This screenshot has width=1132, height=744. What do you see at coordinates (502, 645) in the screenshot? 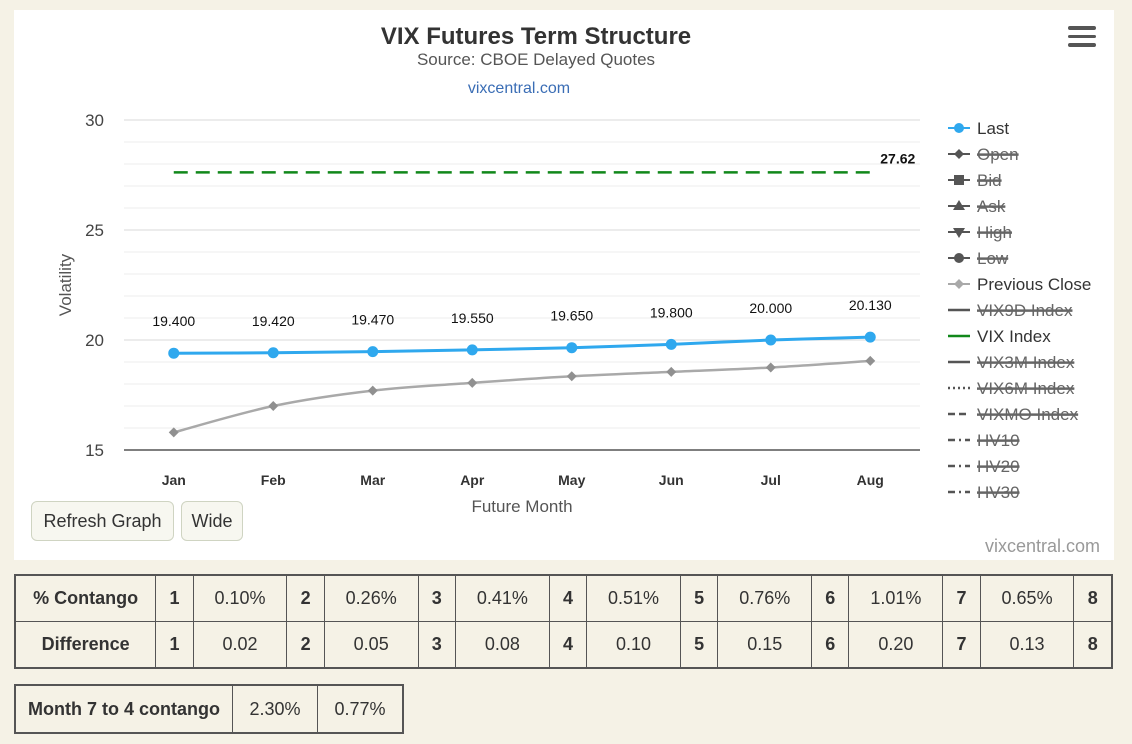
I see `difference-value: 0.08` at bounding box center [502, 645].